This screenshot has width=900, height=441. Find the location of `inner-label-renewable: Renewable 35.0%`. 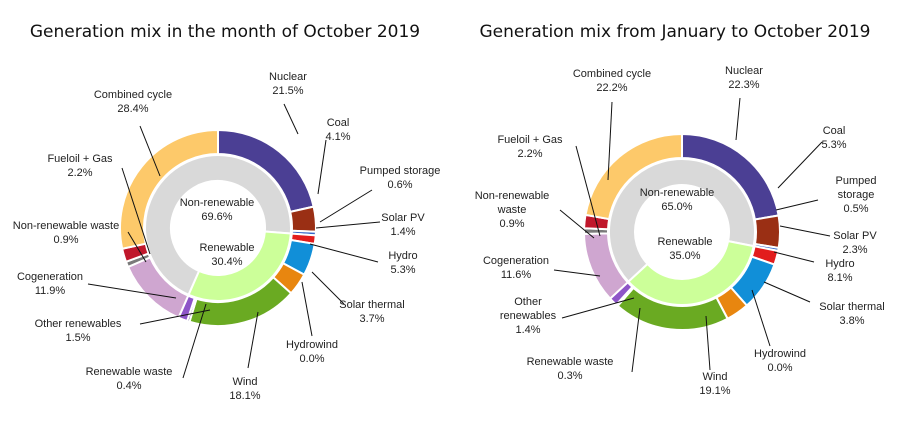

inner-label-renewable: Renewable 35.0% is located at coordinates (684, 249).